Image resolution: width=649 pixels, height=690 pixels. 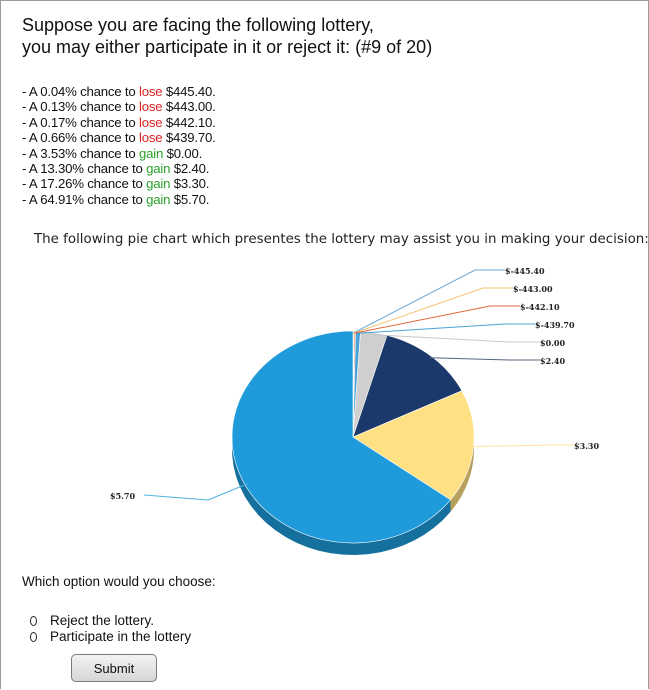 I want to click on pie-label: $3.30, so click(x=586, y=446).